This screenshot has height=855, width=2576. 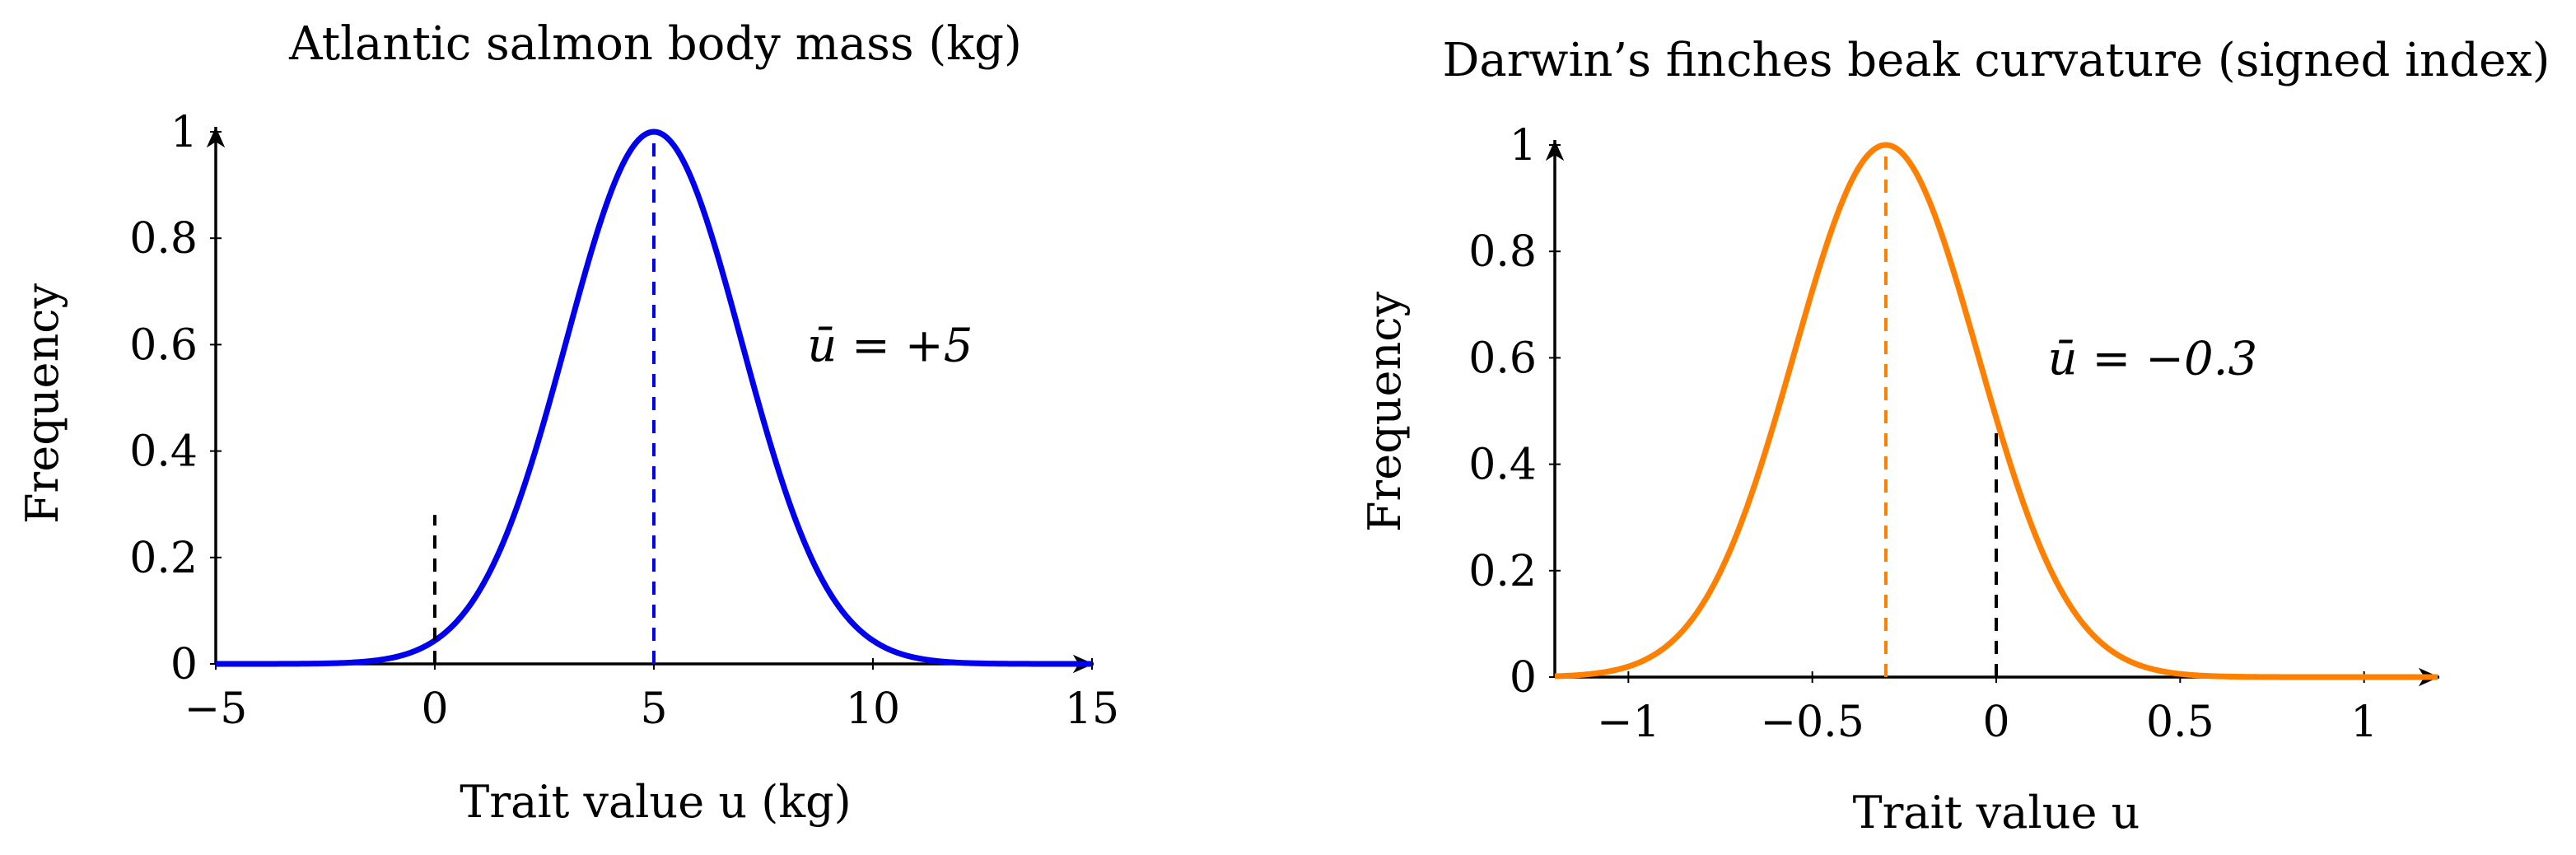 I want to click on x-axis-label: Trait value u (kg), so click(x=655, y=802).